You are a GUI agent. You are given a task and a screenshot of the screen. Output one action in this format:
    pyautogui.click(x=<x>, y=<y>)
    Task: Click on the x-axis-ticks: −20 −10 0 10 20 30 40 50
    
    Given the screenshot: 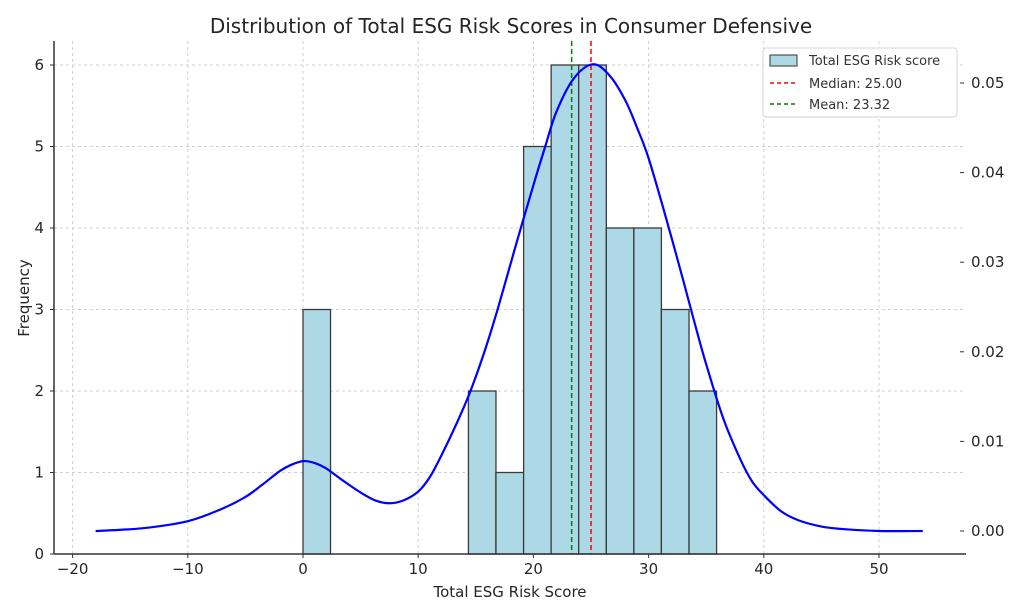 What is the action you would take?
    pyautogui.click(x=473, y=566)
    